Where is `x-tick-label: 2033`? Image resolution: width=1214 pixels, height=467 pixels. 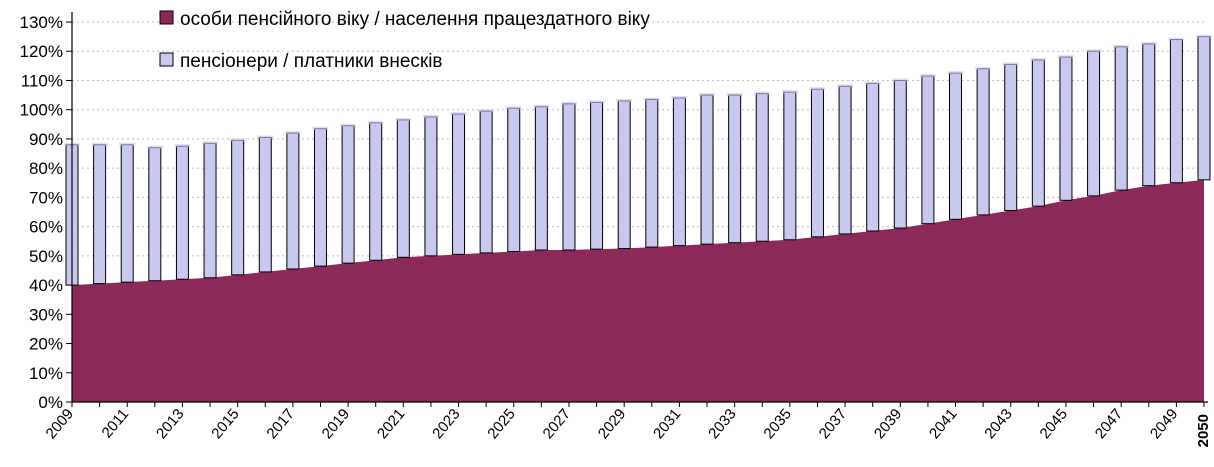
x-tick-label: 2033 is located at coordinates (722, 424).